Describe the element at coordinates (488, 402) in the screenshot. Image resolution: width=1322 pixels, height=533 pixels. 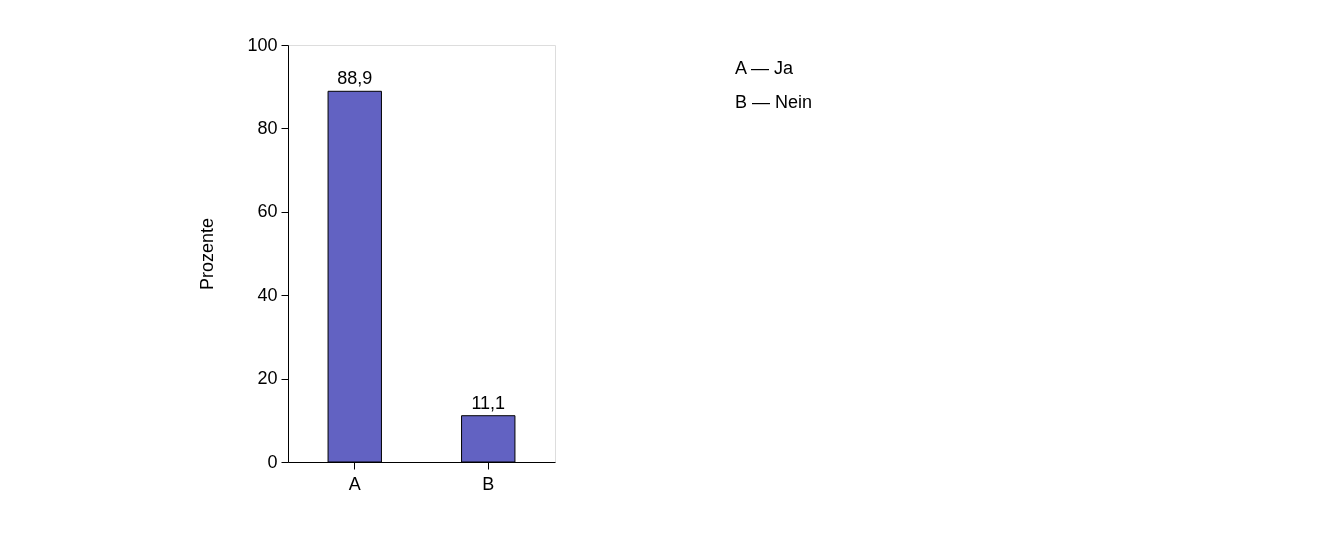
I see `data-label: 11,1` at that location.